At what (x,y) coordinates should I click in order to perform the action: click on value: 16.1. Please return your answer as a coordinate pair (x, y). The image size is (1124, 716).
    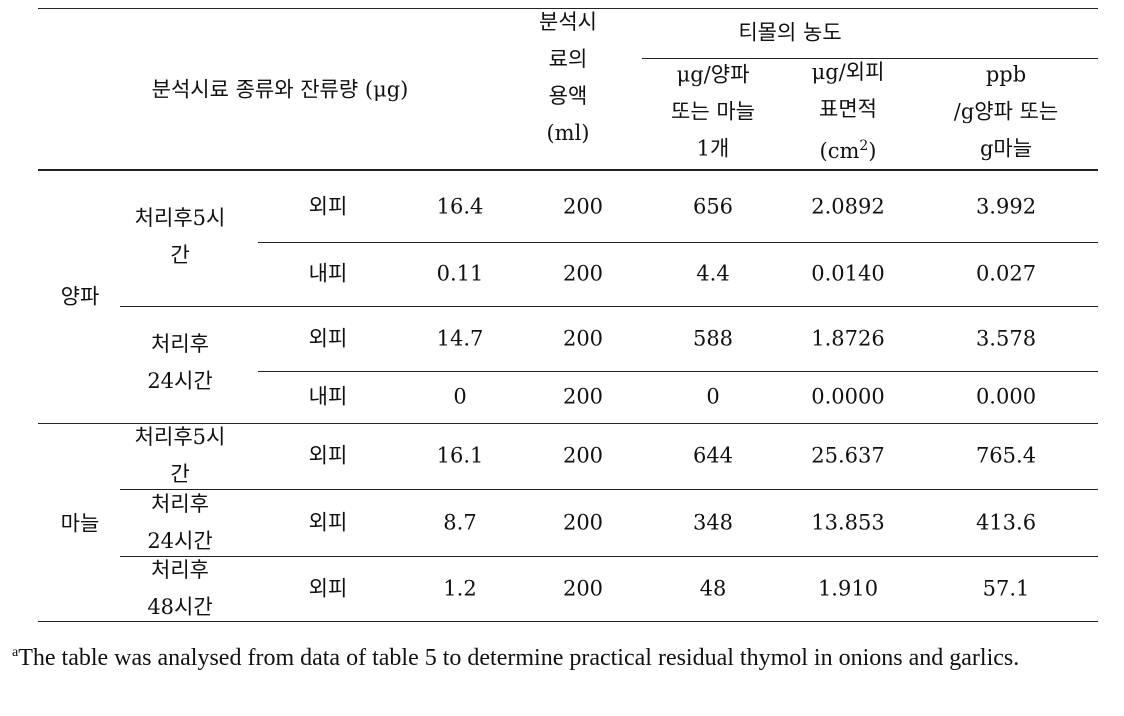
    Looking at the image, I should click on (460, 455).